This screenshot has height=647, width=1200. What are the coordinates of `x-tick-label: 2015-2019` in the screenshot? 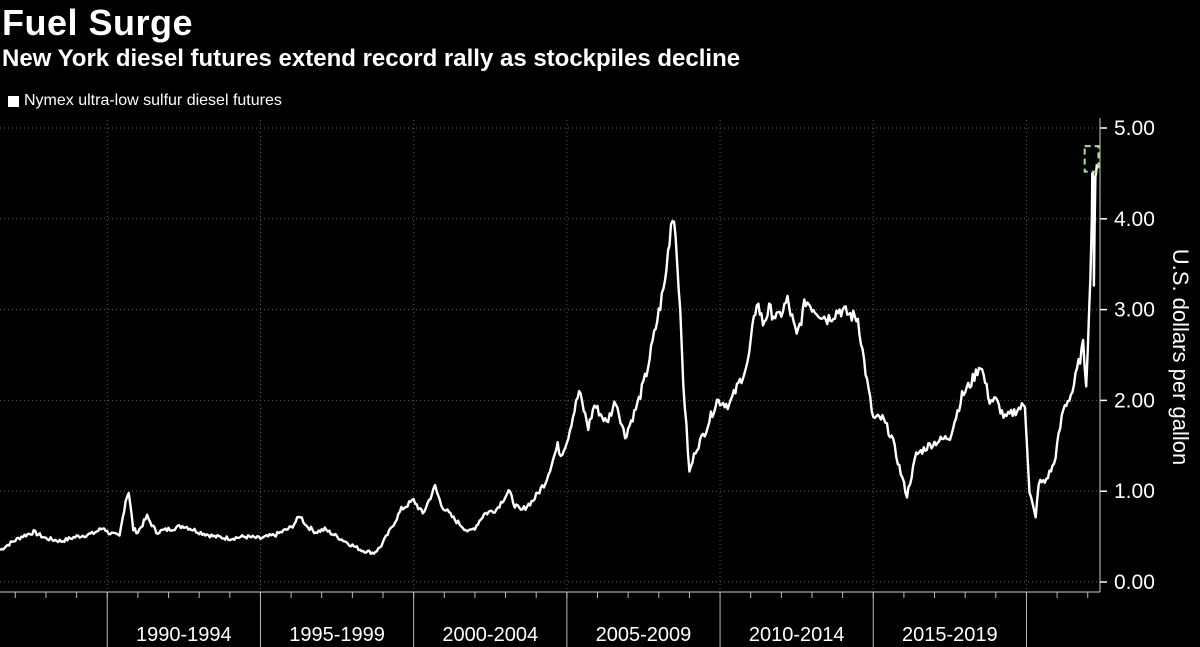 It's located at (950, 635).